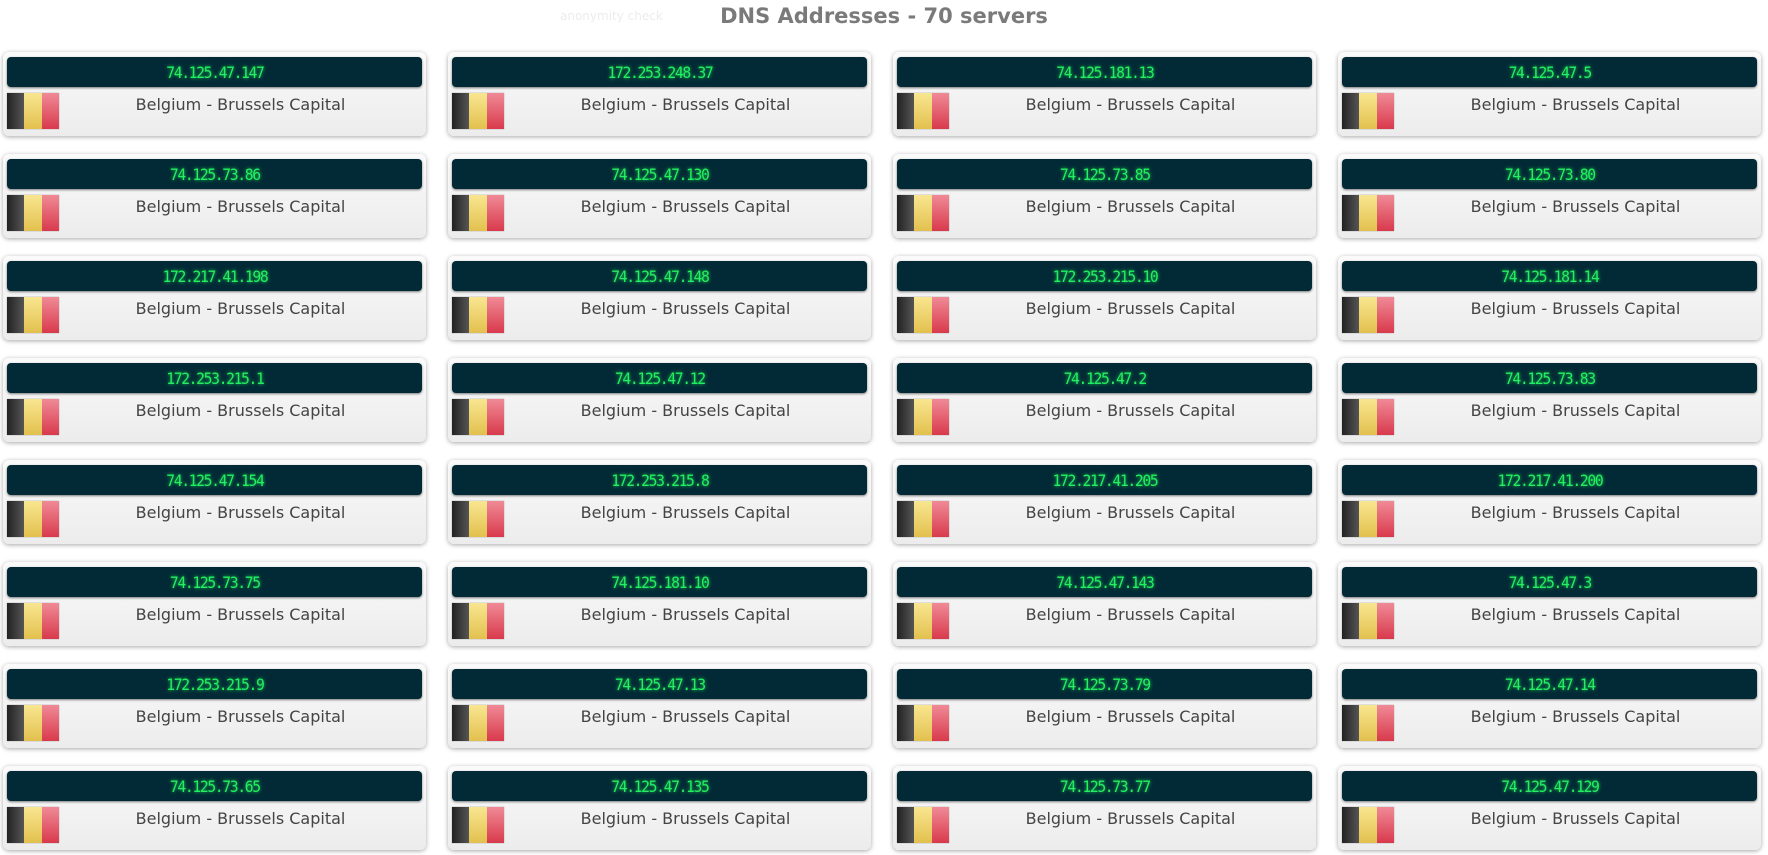 The height and width of the screenshot is (855, 1768). I want to click on ip-bar: 172.217.41.205, so click(1104, 480).